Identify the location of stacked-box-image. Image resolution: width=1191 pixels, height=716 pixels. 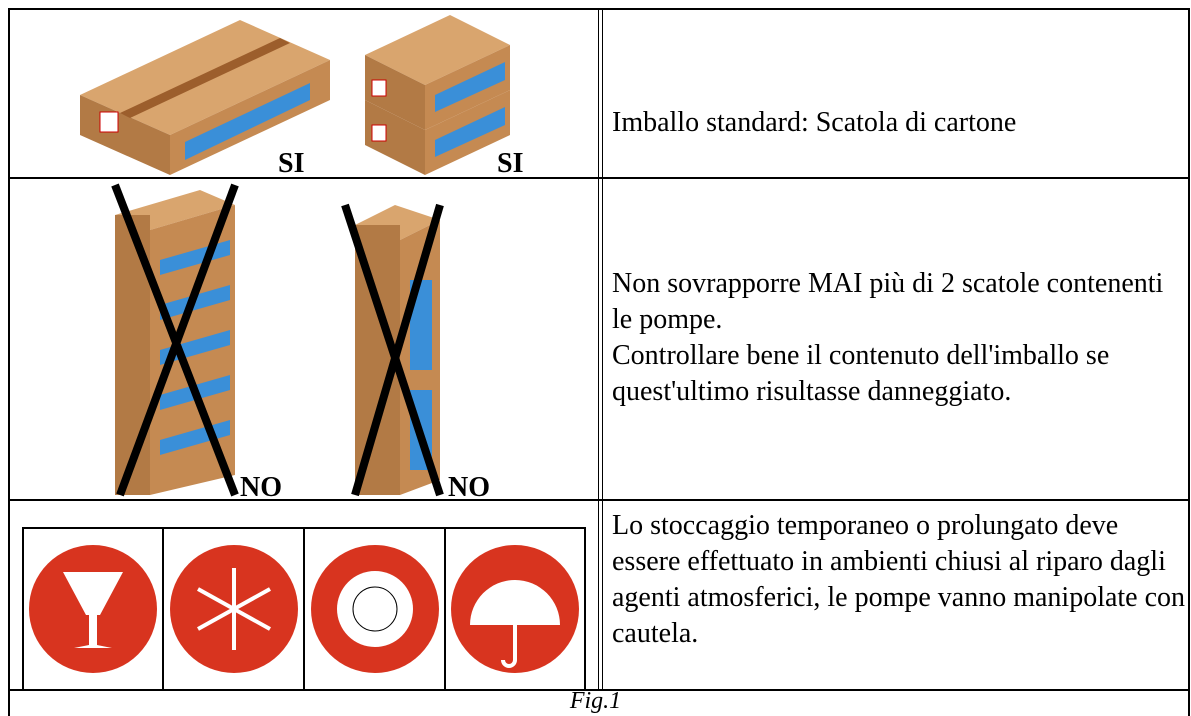
(437, 95).